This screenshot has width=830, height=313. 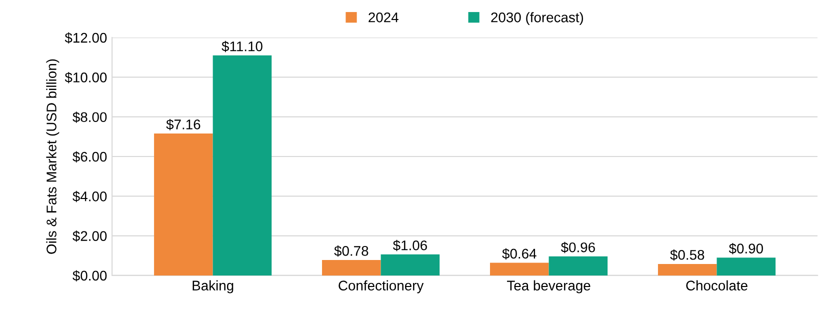 I want to click on y-tick-label: $2.00, so click(x=89, y=236).